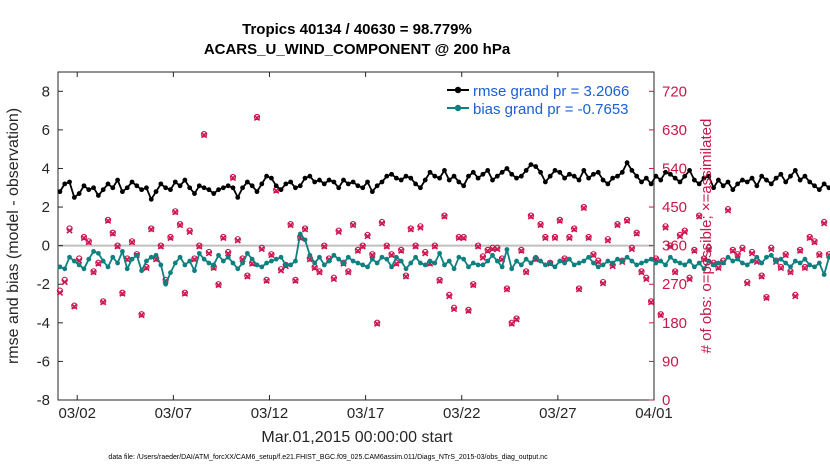 The image size is (830, 470). What do you see at coordinates (674, 91) in the screenshot?
I see `y-right-tick-label: 720` at bounding box center [674, 91].